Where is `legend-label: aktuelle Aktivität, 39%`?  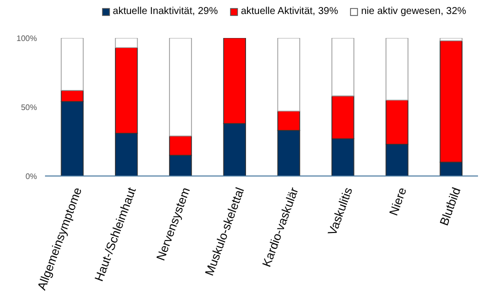 legend-label: aktuelle Aktivität, 39% is located at coordinates (289, 11).